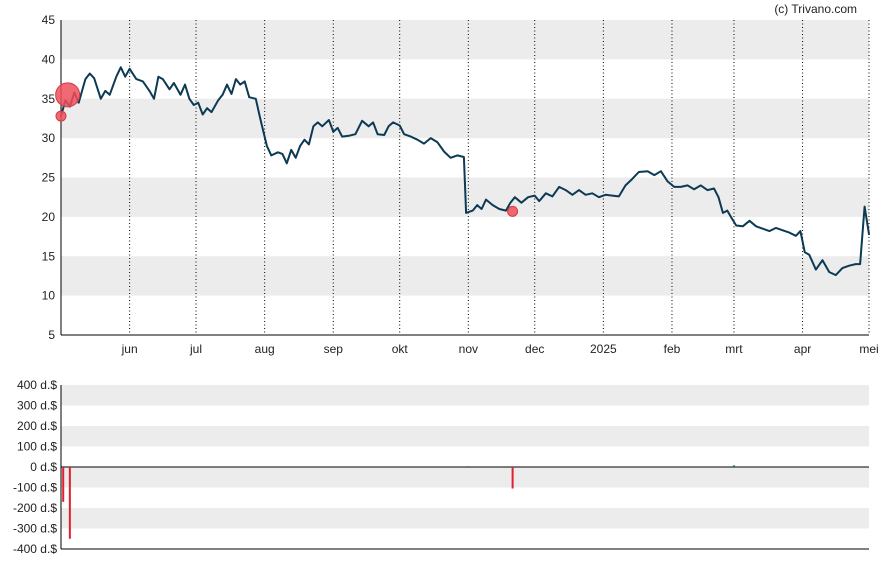 The width and height of the screenshot is (888, 565). I want to click on y-tick-label: -300 d.$, so click(35, 529).